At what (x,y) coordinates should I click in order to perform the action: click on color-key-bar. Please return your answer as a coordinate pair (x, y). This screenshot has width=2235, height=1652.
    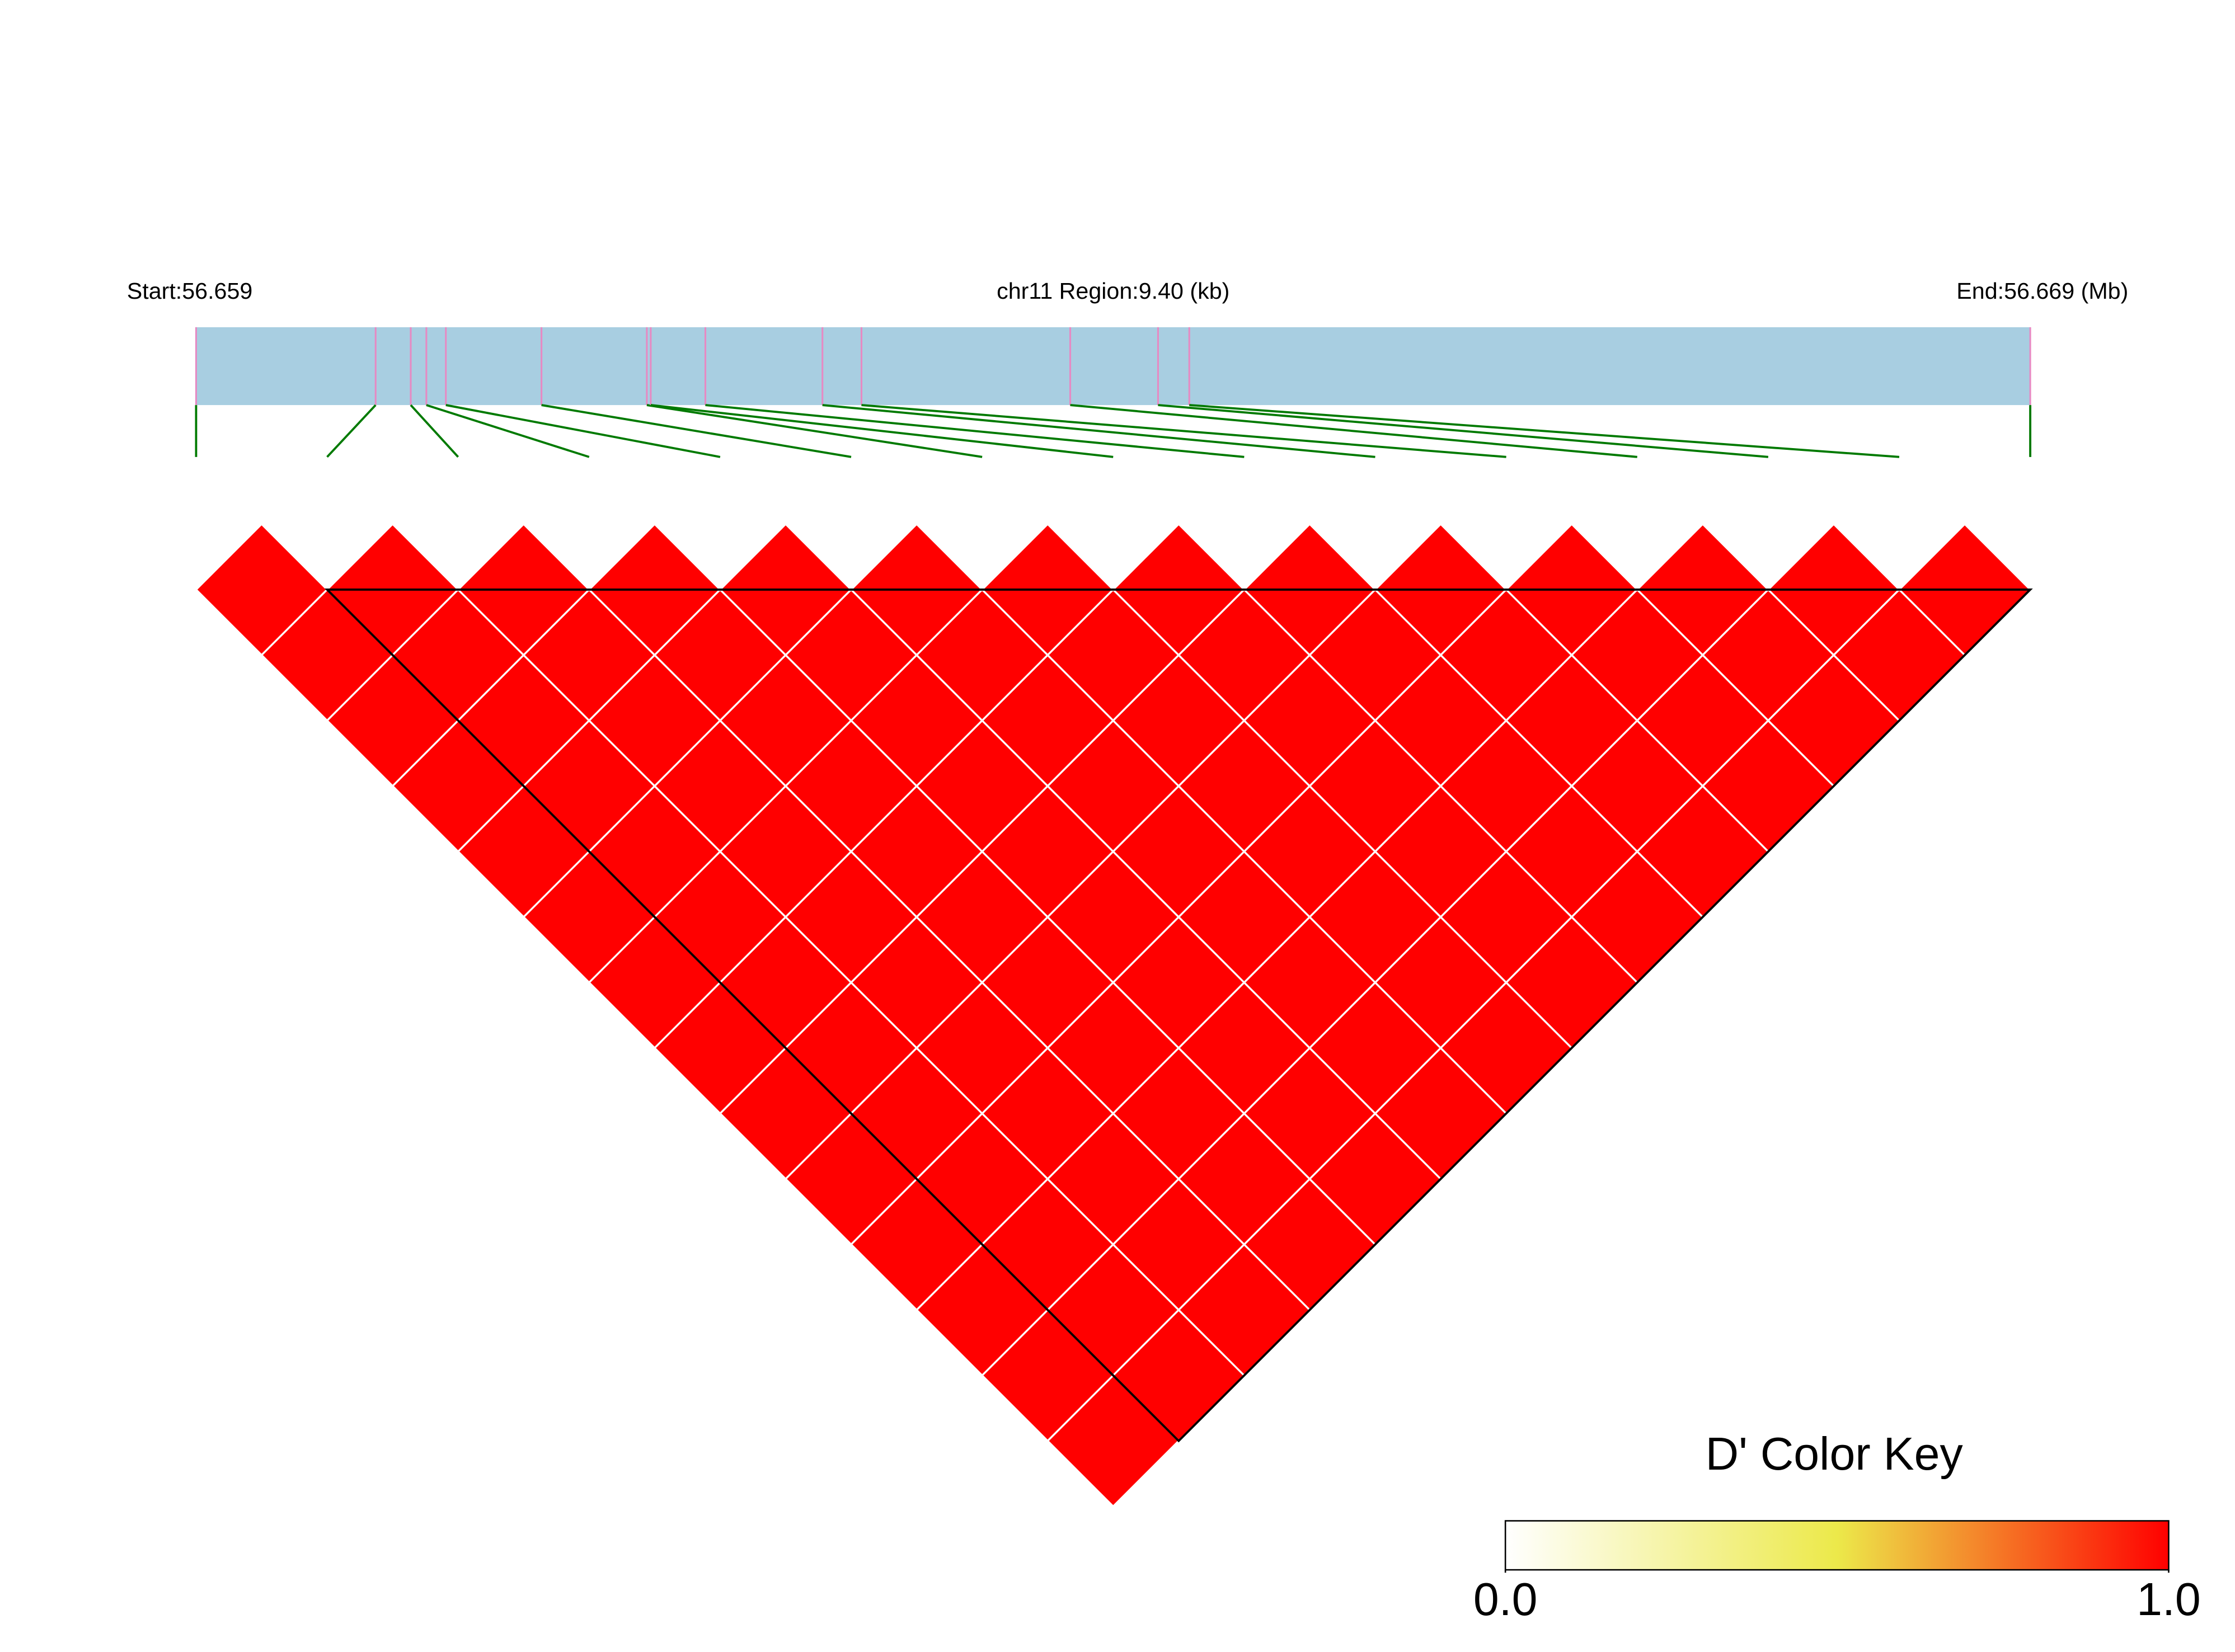
    Looking at the image, I should click on (1837, 1546).